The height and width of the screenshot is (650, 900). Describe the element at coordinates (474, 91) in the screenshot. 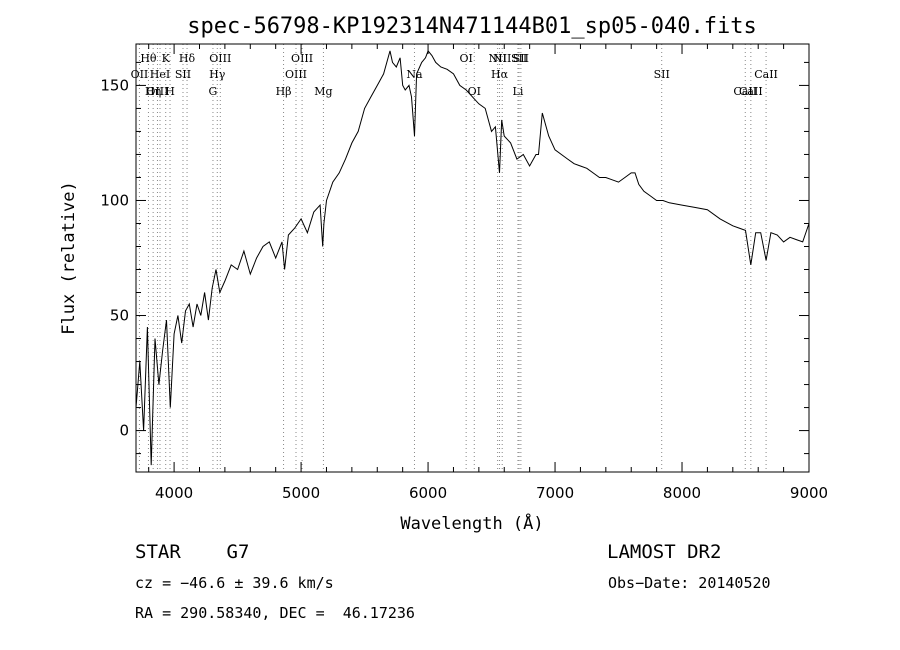

I see `line-label-18: OI` at that location.